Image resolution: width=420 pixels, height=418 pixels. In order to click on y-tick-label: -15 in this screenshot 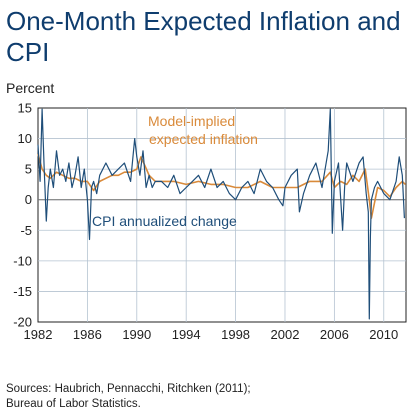, I will do `click(22, 291)`.